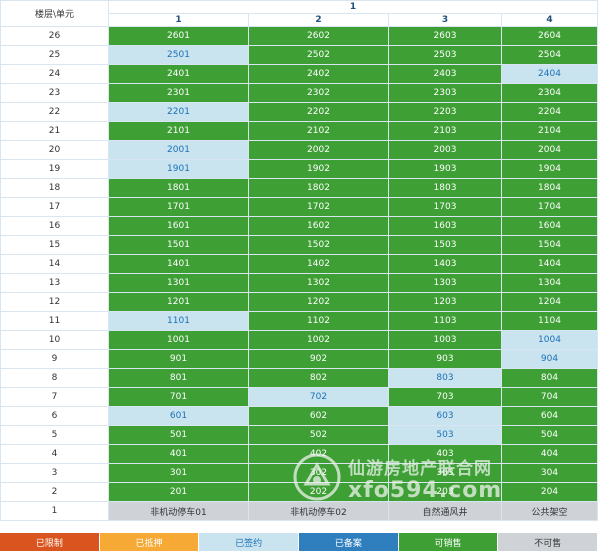  I want to click on unit-cell: 2501, so click(178, 55).